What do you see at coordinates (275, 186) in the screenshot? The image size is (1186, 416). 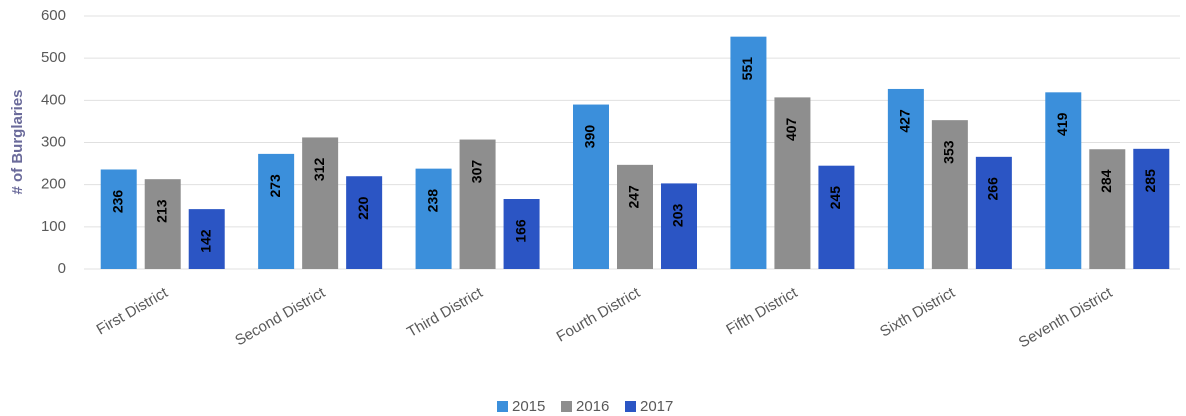 I see `data-label: 273` at bounding box center [275, 186].